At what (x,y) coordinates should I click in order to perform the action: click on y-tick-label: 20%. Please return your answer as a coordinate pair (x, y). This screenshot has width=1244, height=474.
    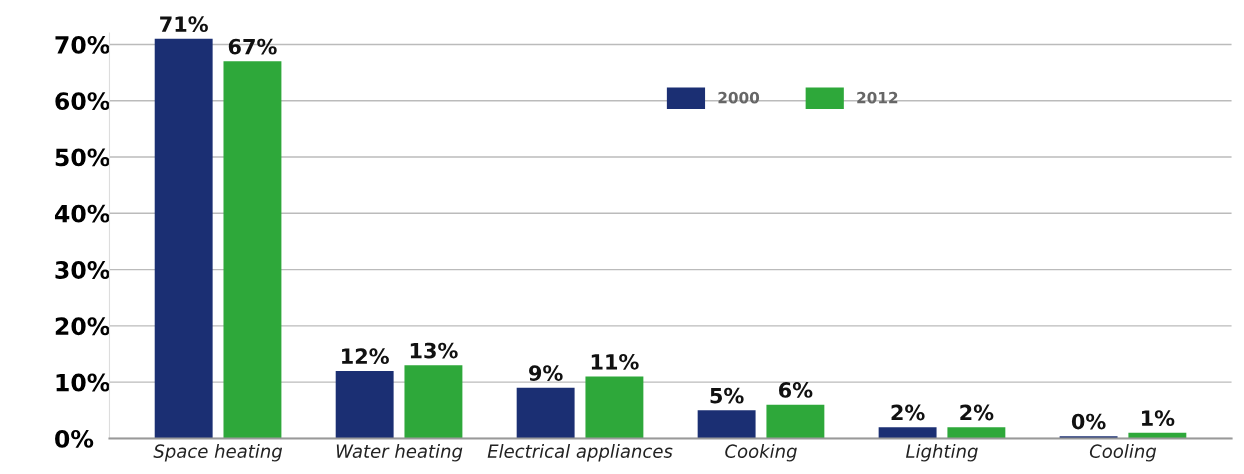
    Looking at the image, I should click on (82, 326).